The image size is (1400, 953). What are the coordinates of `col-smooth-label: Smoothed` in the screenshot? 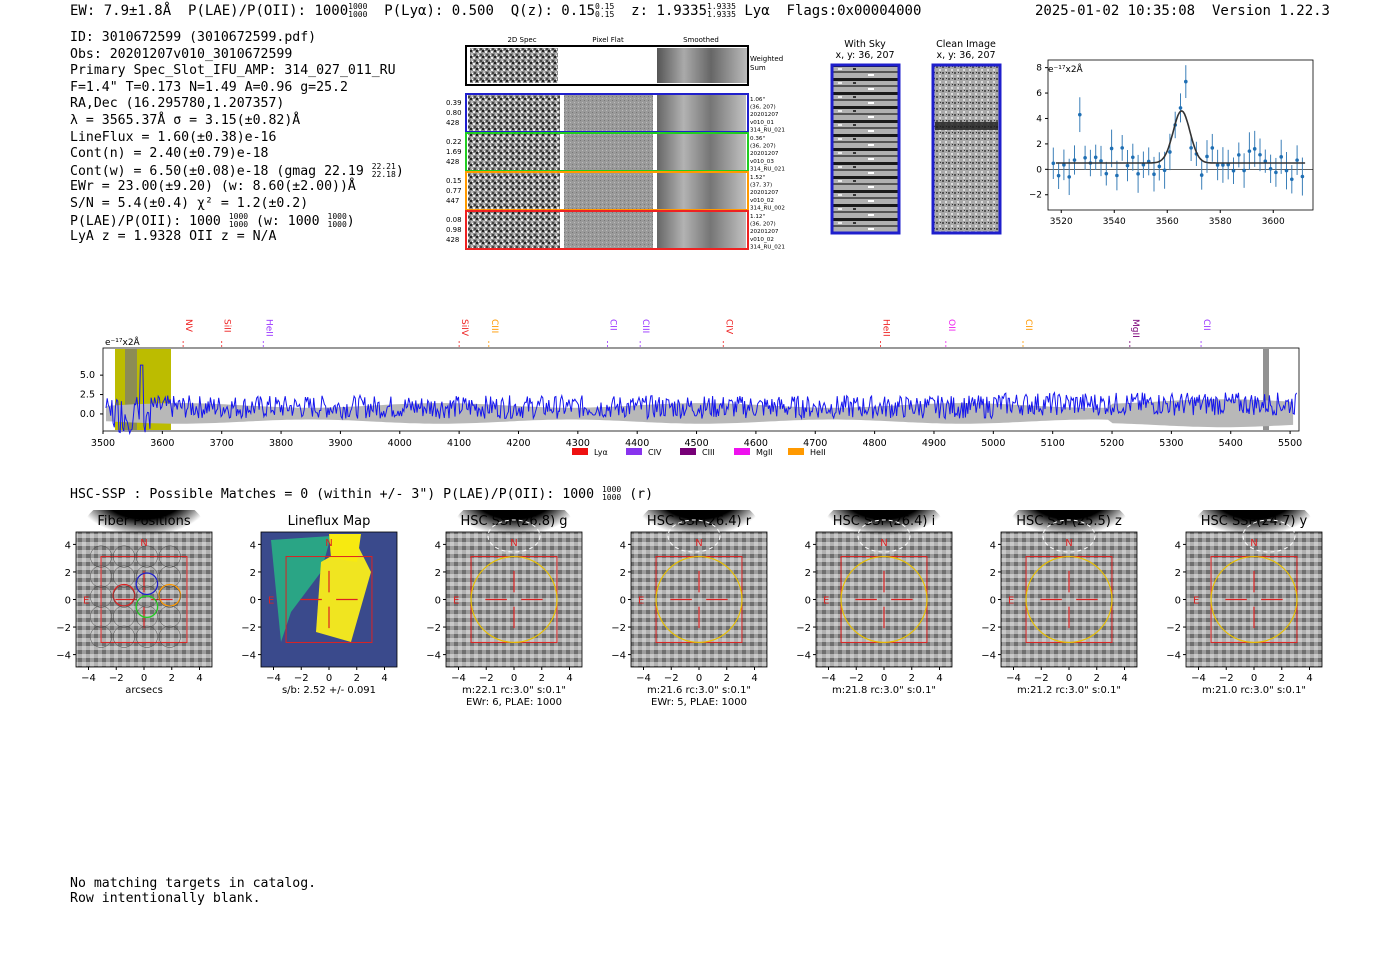 It's located at (701, 40).